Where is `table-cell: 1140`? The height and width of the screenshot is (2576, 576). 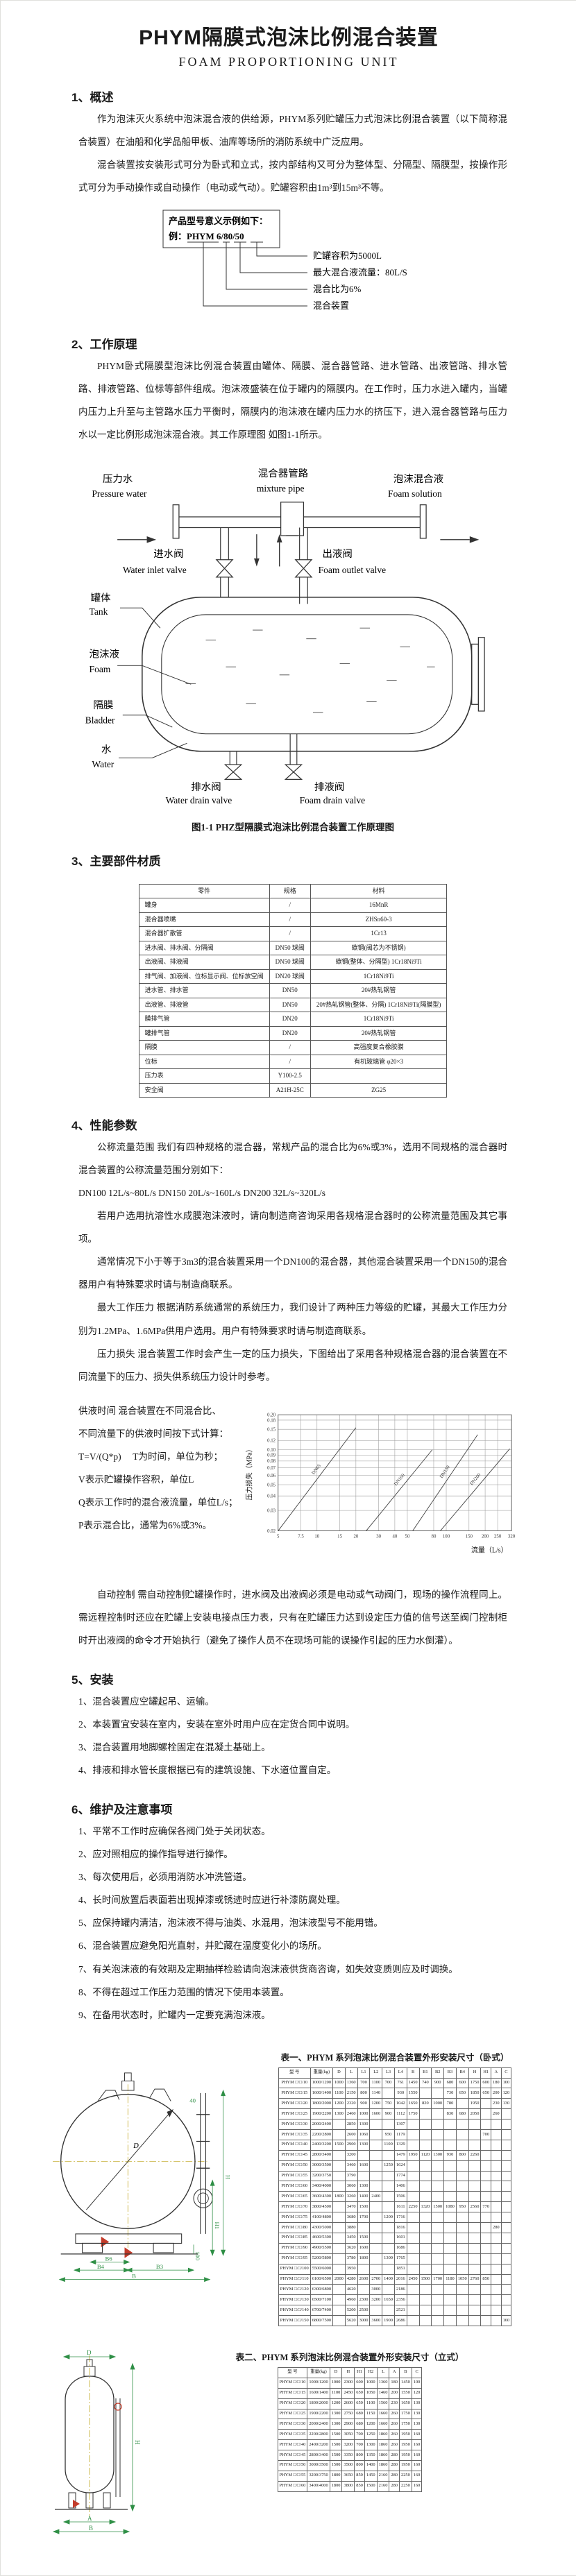
table-cell: 1140 is located at coordinates (376, 2093).